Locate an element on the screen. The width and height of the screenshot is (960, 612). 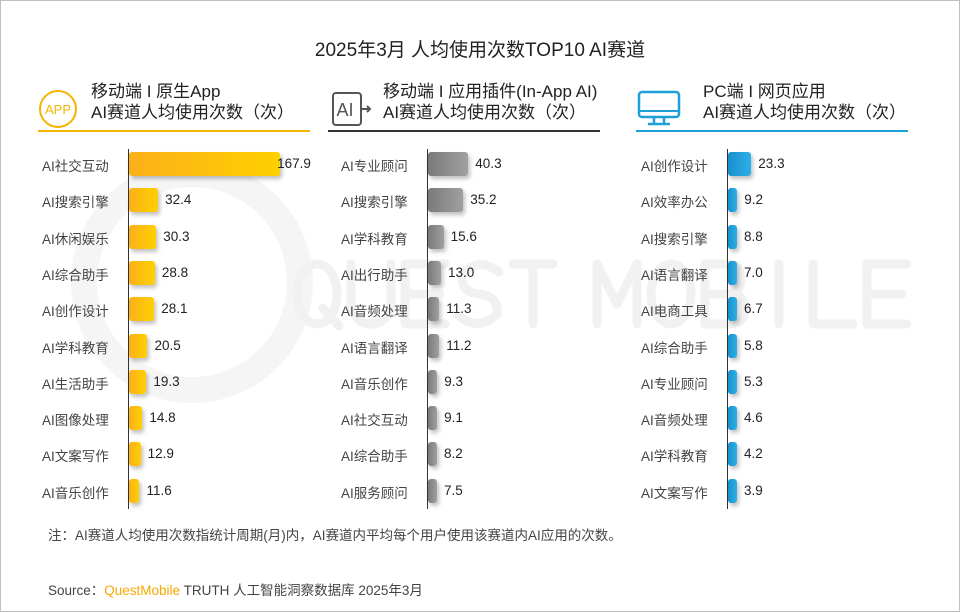
data-label: 9.3 is located at coordinates (454, 381).